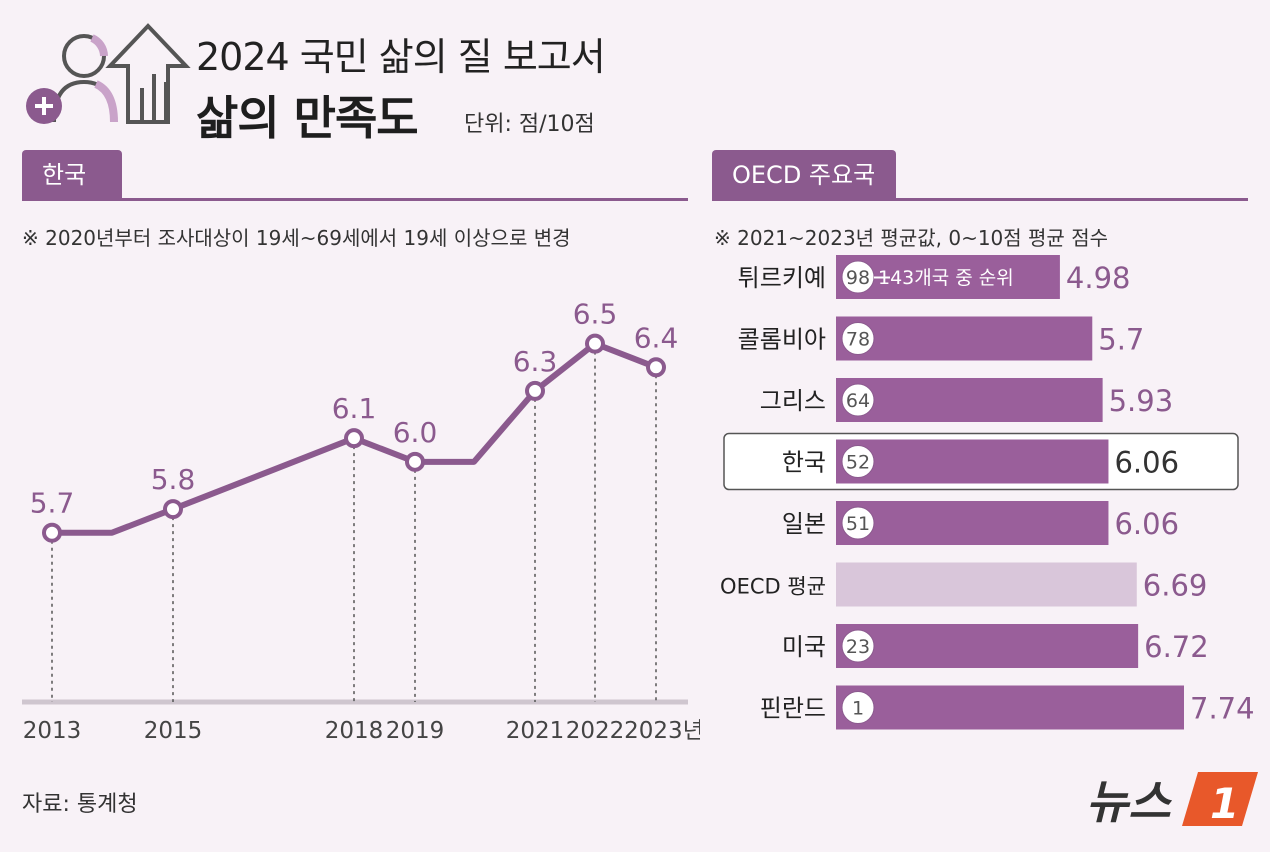  What do you see at coordinates (354, 408) in the screenshot?
I see `value-label-2018: 6.1` at bounding box center [354, 408].